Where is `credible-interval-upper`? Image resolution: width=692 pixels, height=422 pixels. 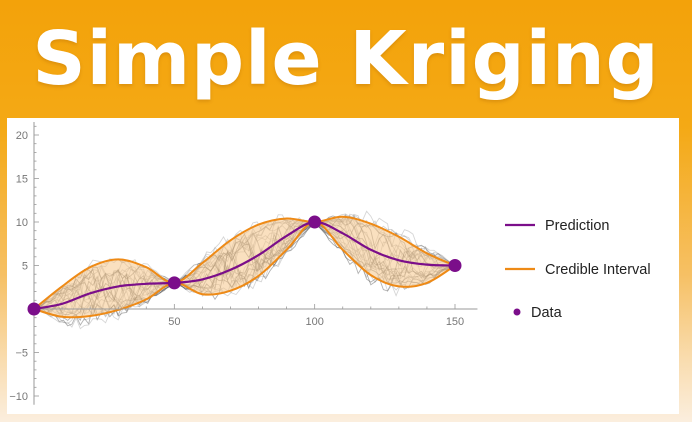
credible-interval-upper is located at coordinates (244, 262).